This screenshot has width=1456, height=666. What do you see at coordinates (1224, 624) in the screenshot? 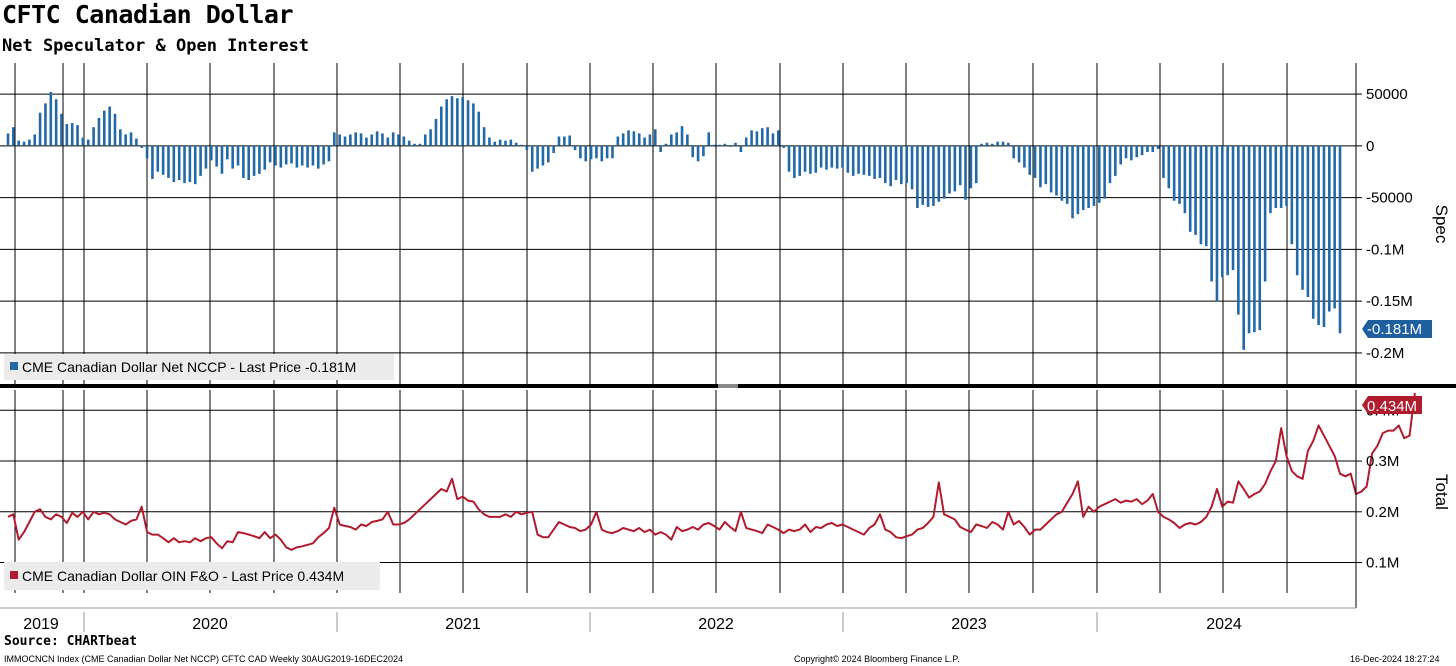
I see `x-tick-label: 2024` at bounding box center [1224, 624].